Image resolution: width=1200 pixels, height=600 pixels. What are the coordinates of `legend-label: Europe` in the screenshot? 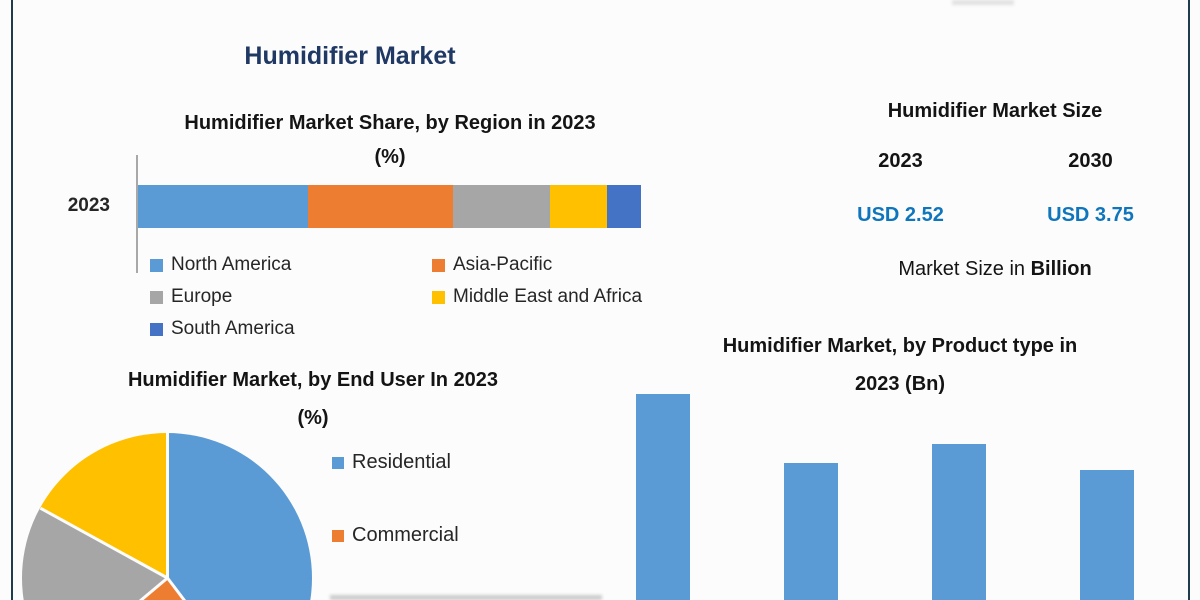 It's located at (202, 296).